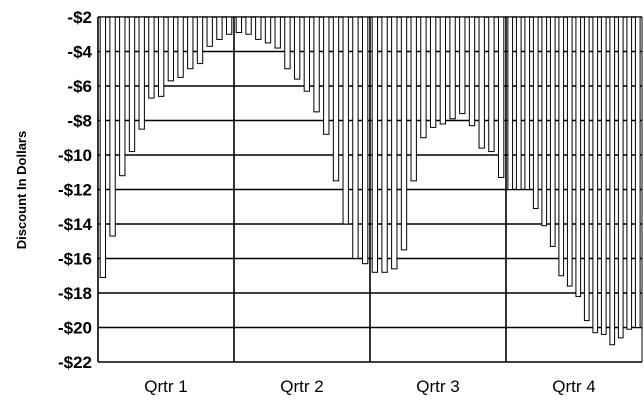 Image resolution: width=644 pixels, height=403 pixels. Describe the element at coordinates (369, 386) in the screenshot. I see `category-labels: Qrtr 1 Qrtr 2 Qrtr 3 Qrtr 4` at that location.